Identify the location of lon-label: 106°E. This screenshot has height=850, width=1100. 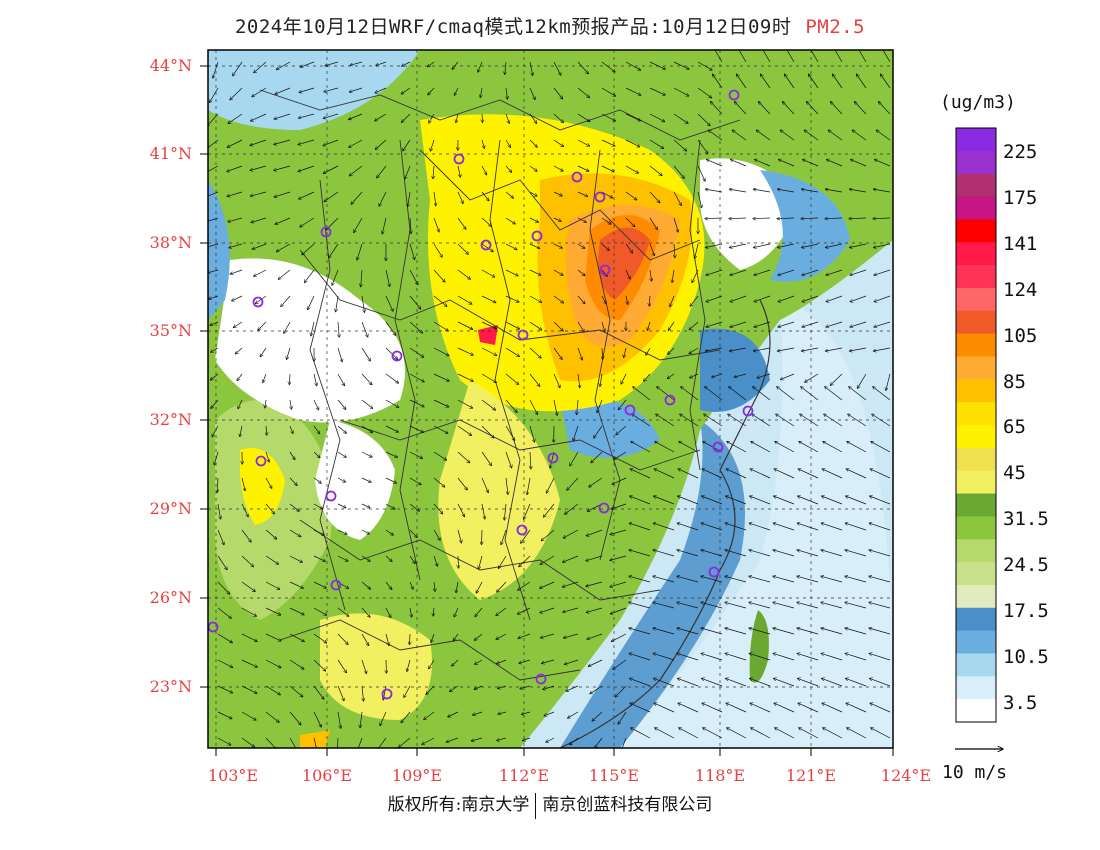
(327, 775).